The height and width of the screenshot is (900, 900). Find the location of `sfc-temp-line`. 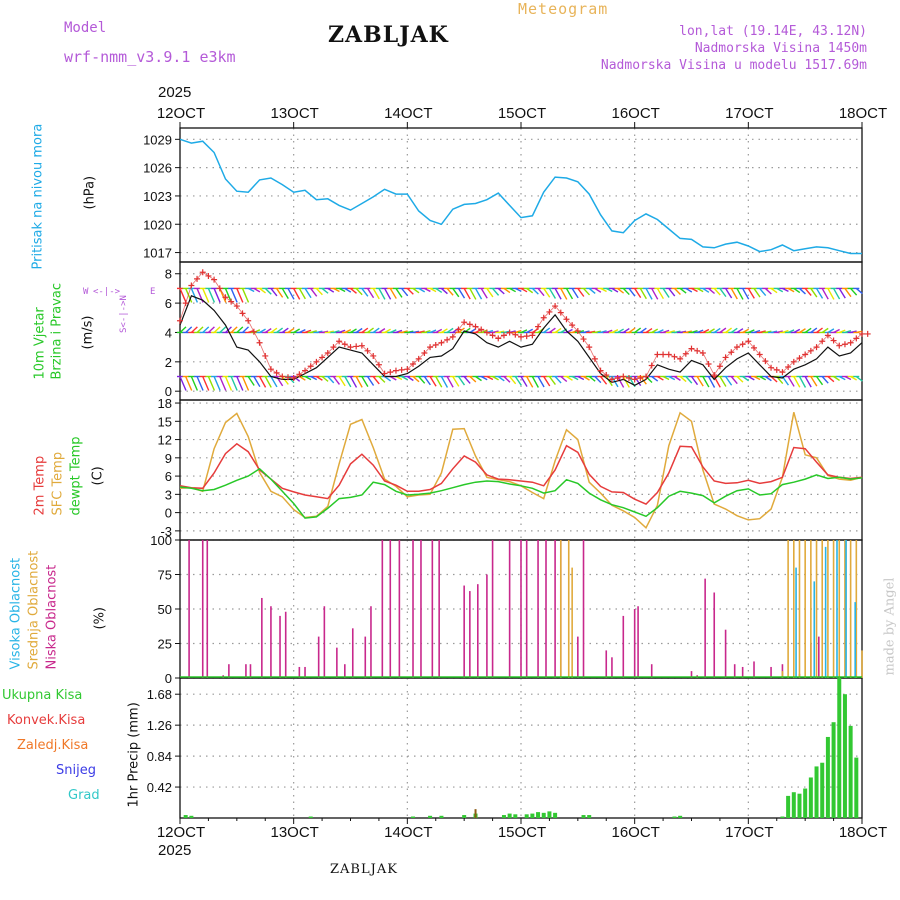

sfc-temp-line is located at coordinates (521, 470).